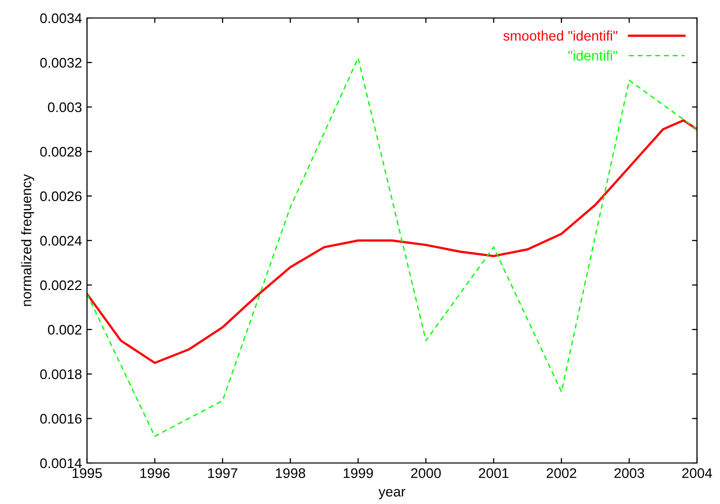  I want to click on x-tick-label: 2004, so click(697, 473).